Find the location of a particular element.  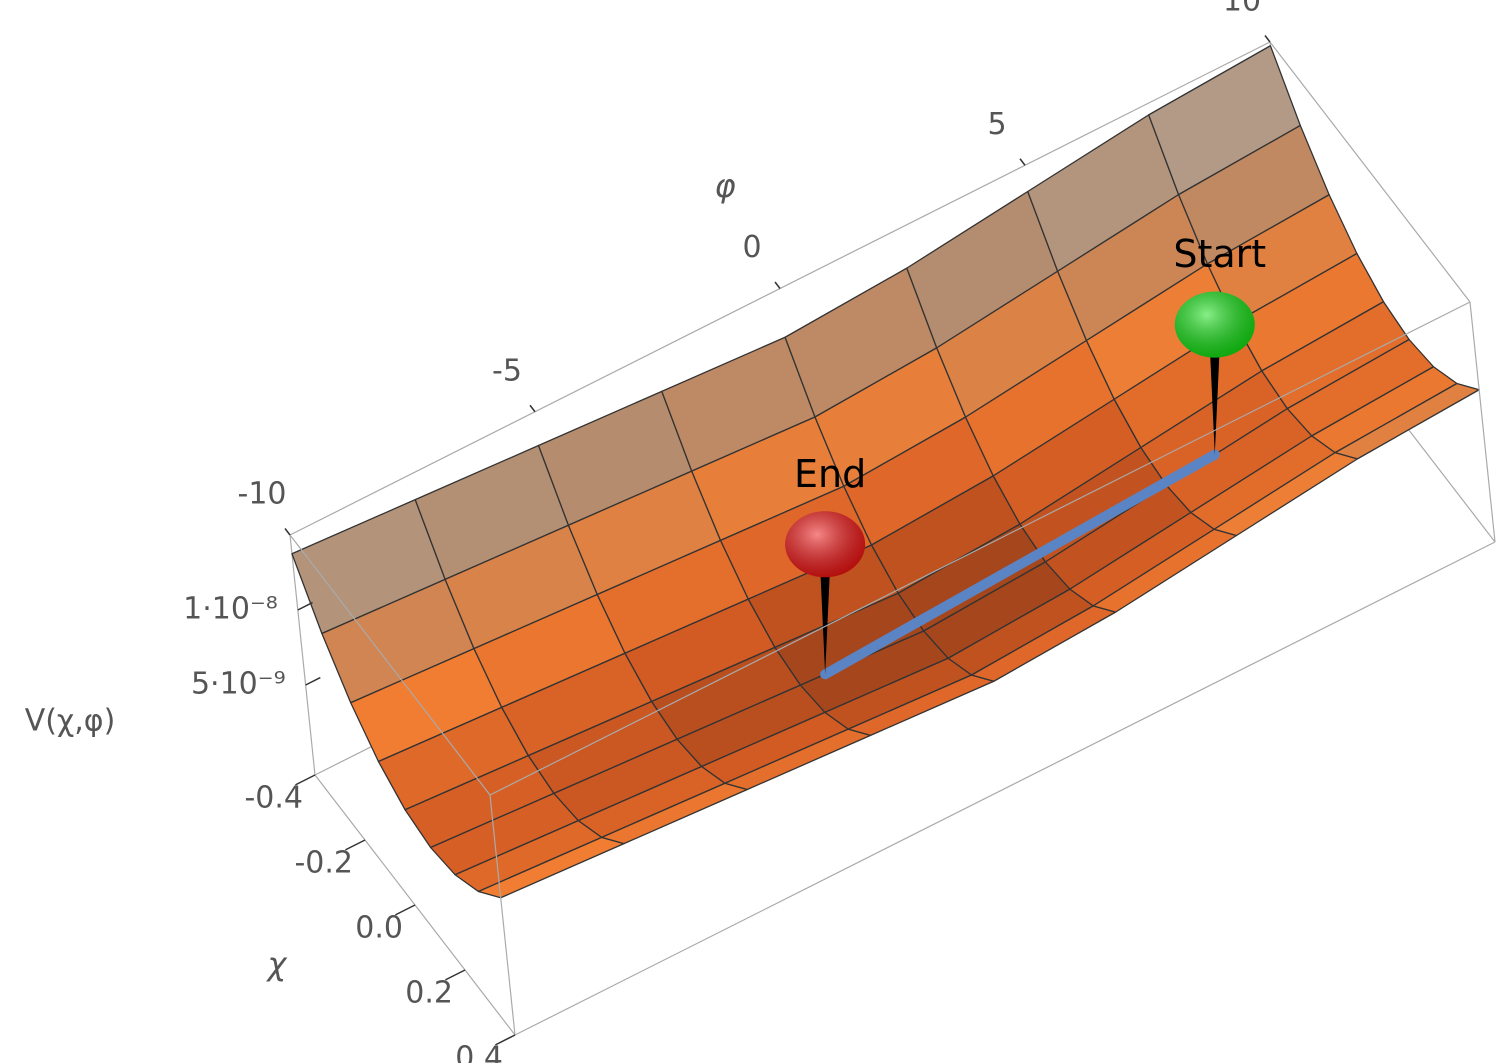

x-tick-label: 10 is located at coordinates (1242, 9).